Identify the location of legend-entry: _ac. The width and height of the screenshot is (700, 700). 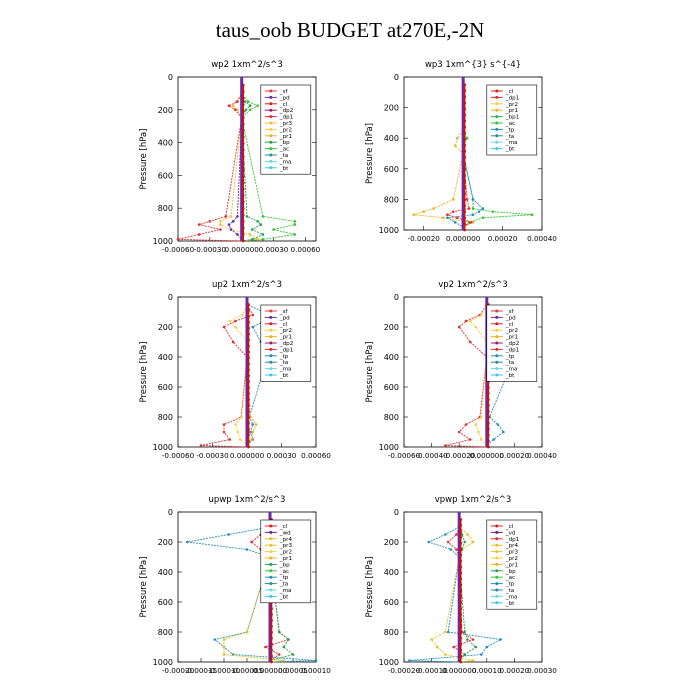
(284, 150).